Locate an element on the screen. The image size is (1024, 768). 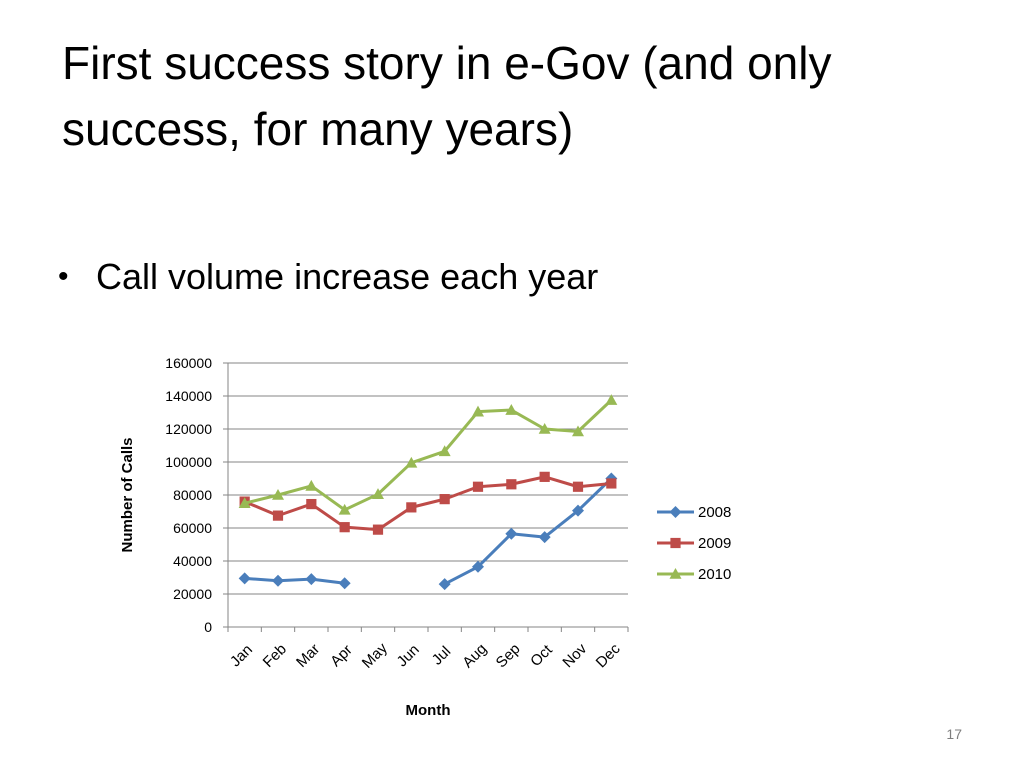
y-tick-label: 140000 is located at coordinates (188, 396).